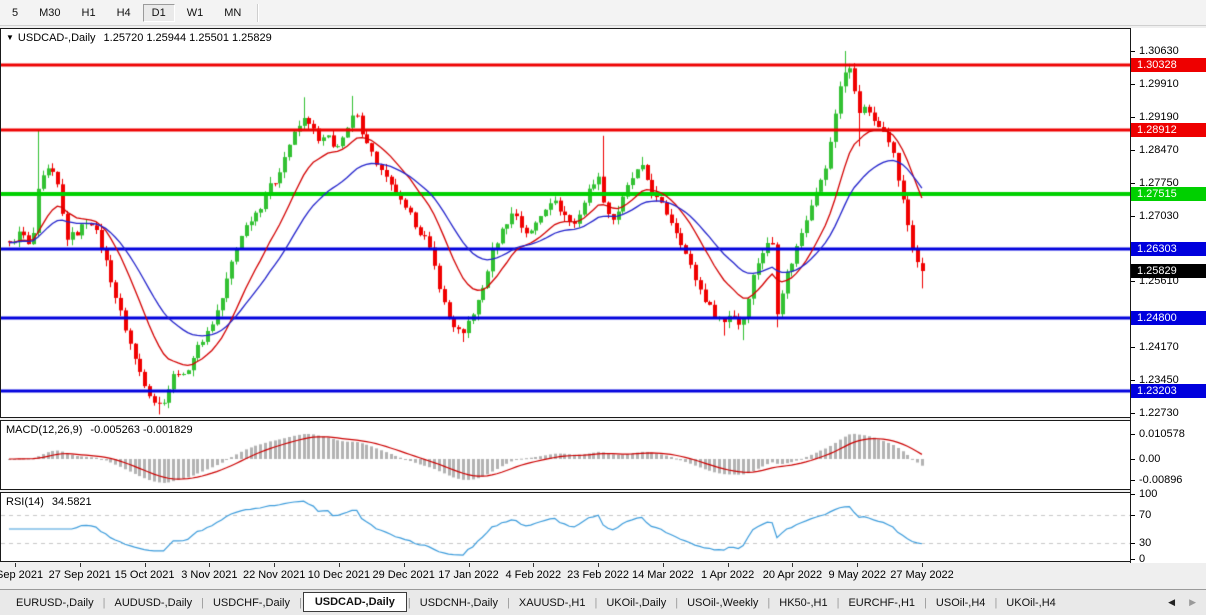 The width and height of the screenshot is (1206, 615). What do you see at coordinates (251, 602) in the screenshot?
I see `tab-usdchf-daily: USDCHF-,Daily` at bounding box center [251, 602].